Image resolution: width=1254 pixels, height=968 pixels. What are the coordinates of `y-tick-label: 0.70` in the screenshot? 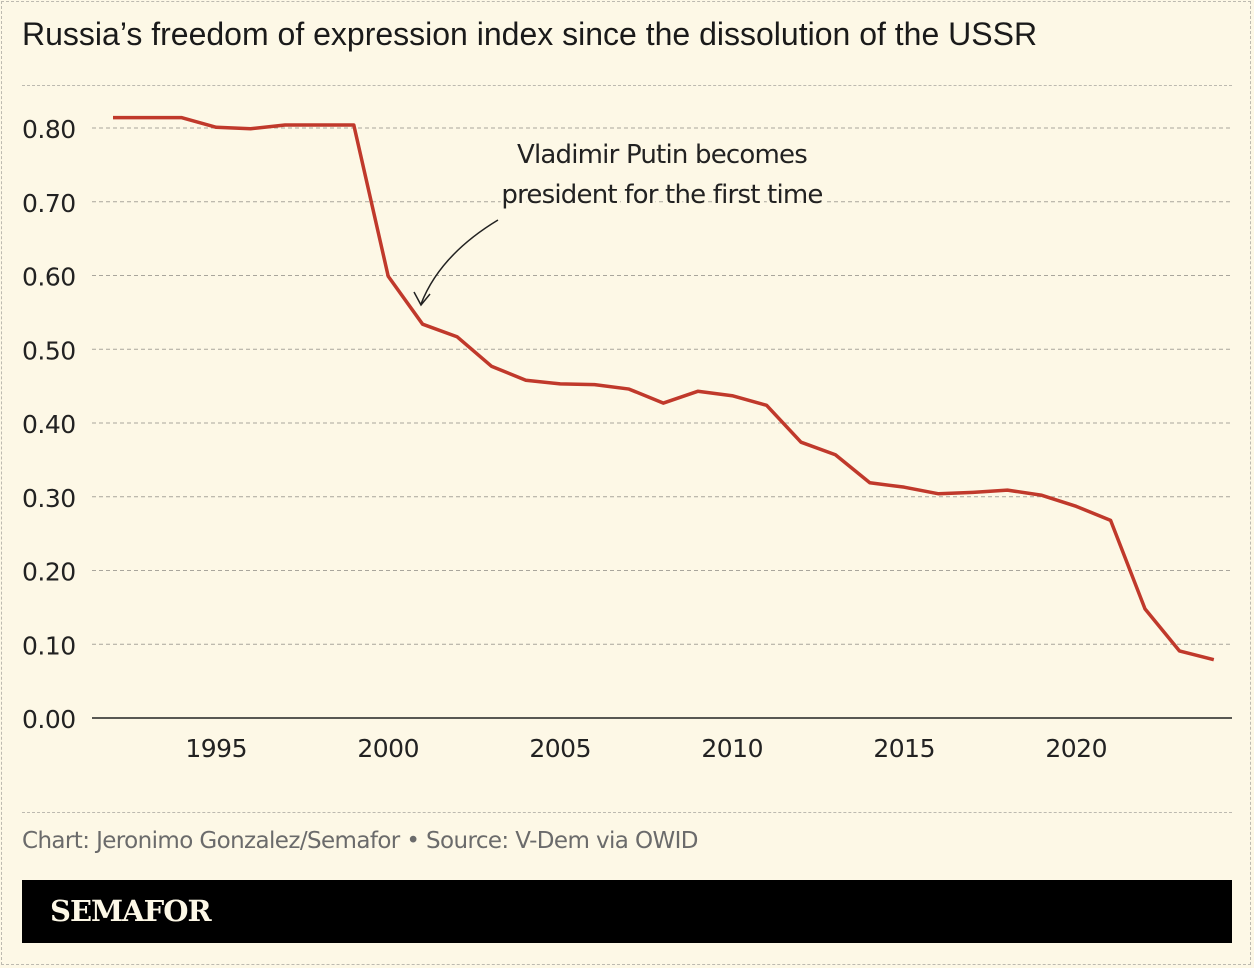 It's located at (49, 203).